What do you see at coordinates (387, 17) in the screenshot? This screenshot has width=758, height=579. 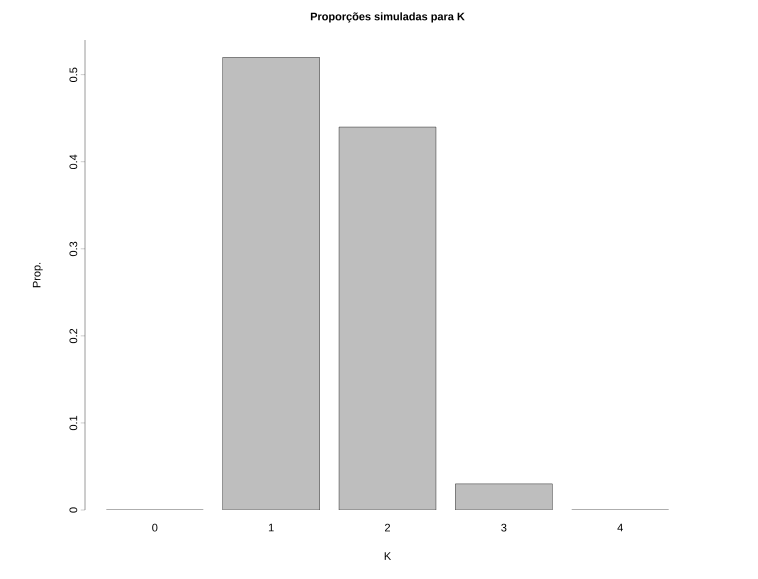 I see `chart-title: Proporções simuladas para K` at bounding box center [387, 17].